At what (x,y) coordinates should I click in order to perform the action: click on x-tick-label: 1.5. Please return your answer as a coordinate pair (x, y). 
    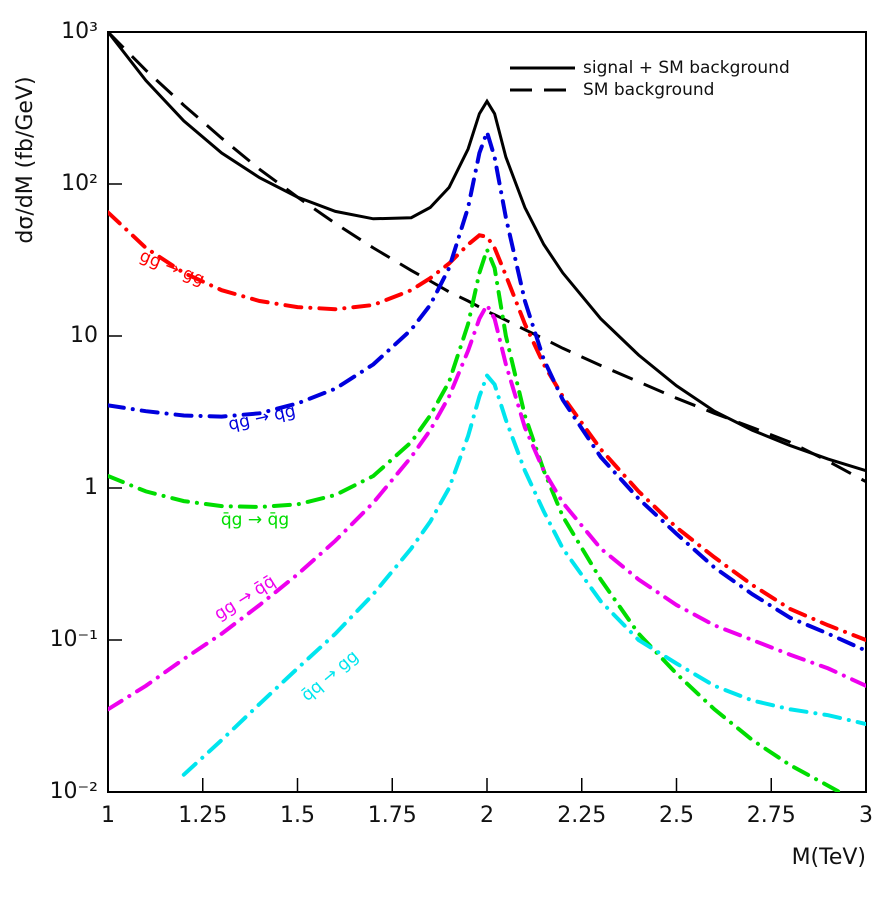
    Looking at the image, I should click on (297, 815).